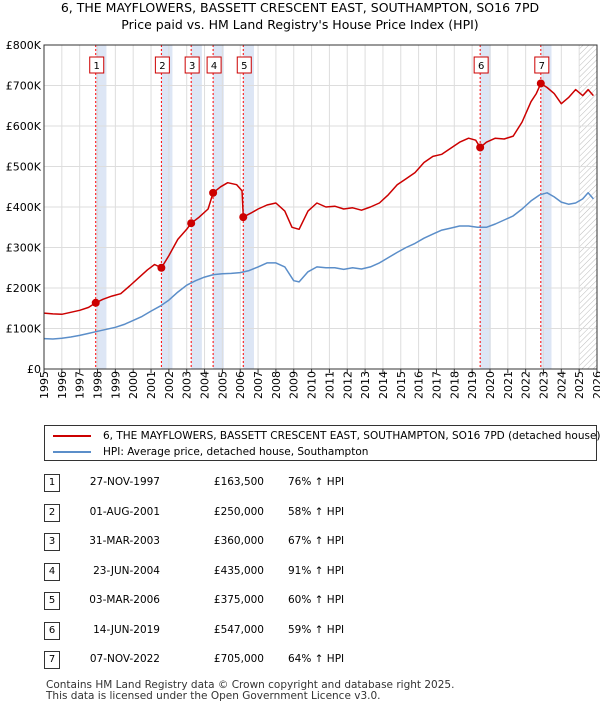 The height and width of the screenshot is (710, 600). Describe the element at coordinates (240, 385) in the screenshot. I see `x-tick-label: 2006` at that location.